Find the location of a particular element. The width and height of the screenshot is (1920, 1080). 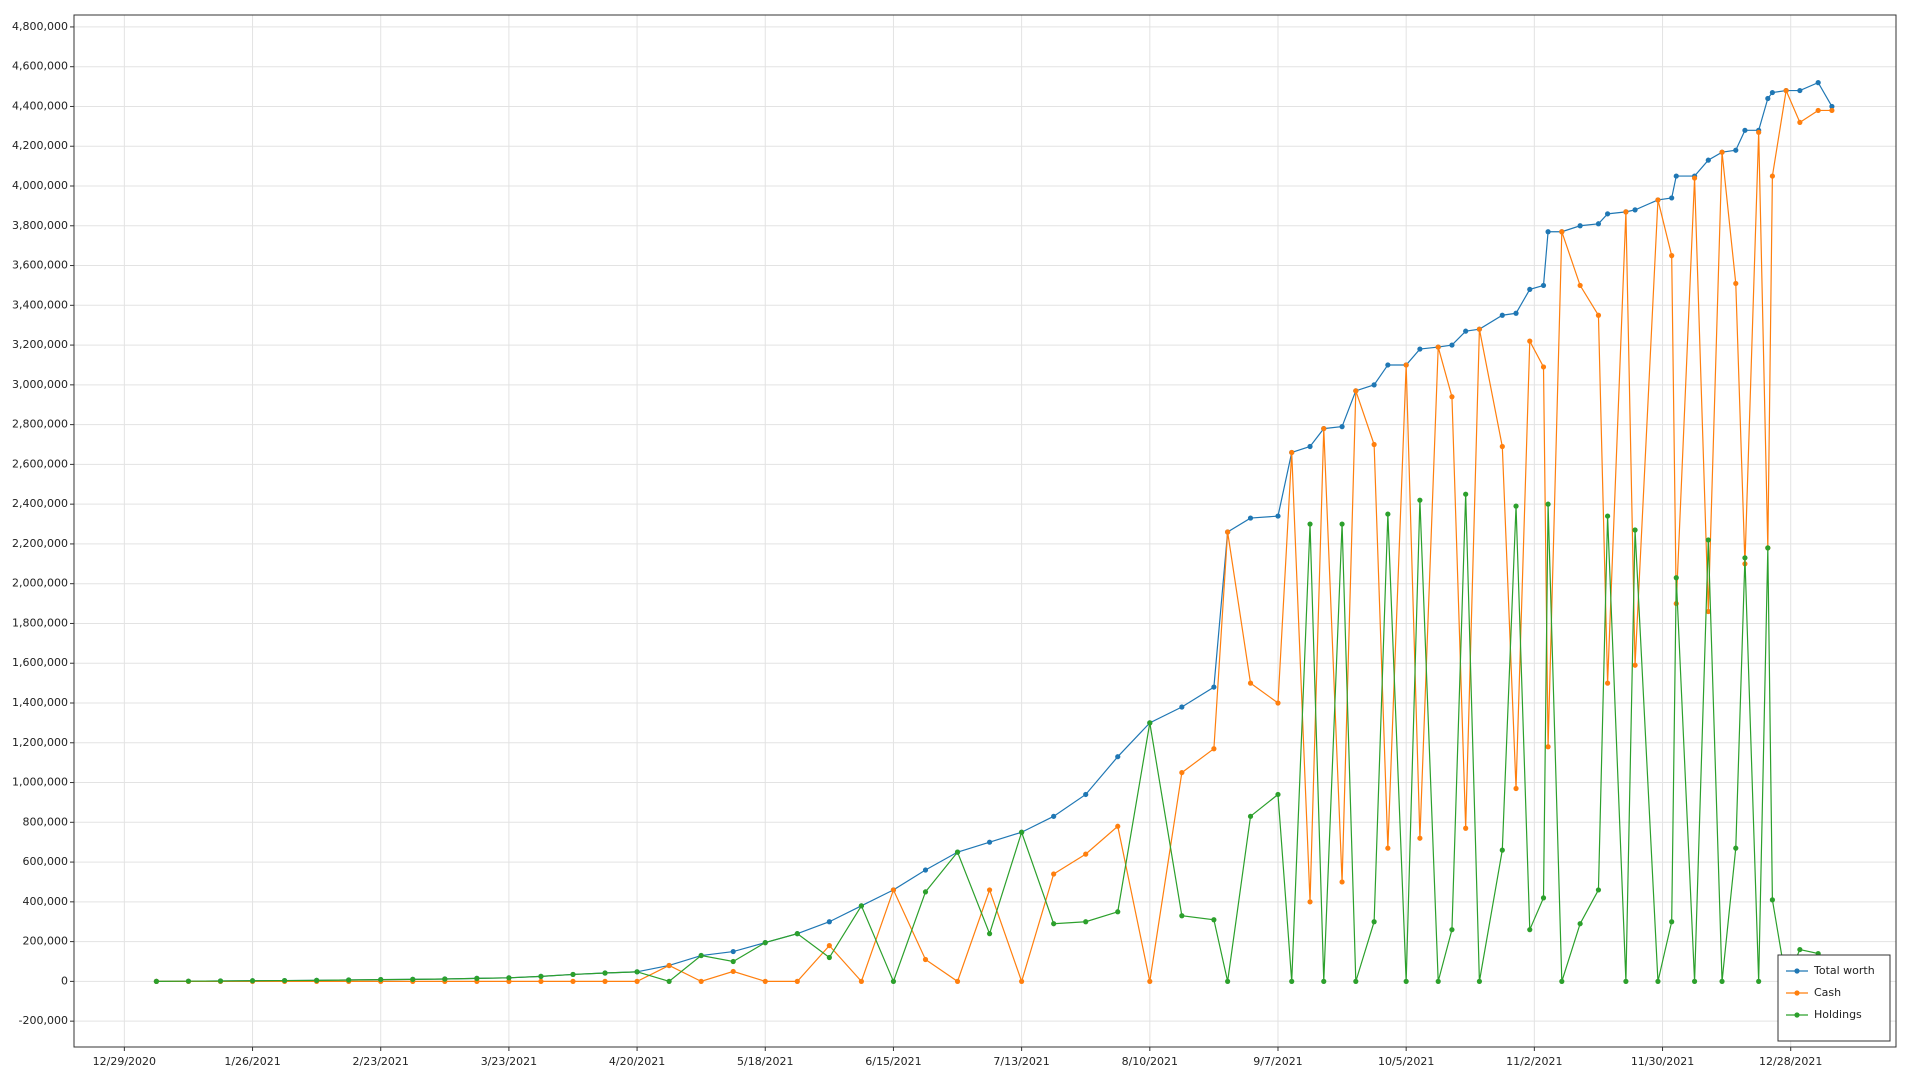

y-tick-label: 2,000,000 is located at coordinates (40, 583).